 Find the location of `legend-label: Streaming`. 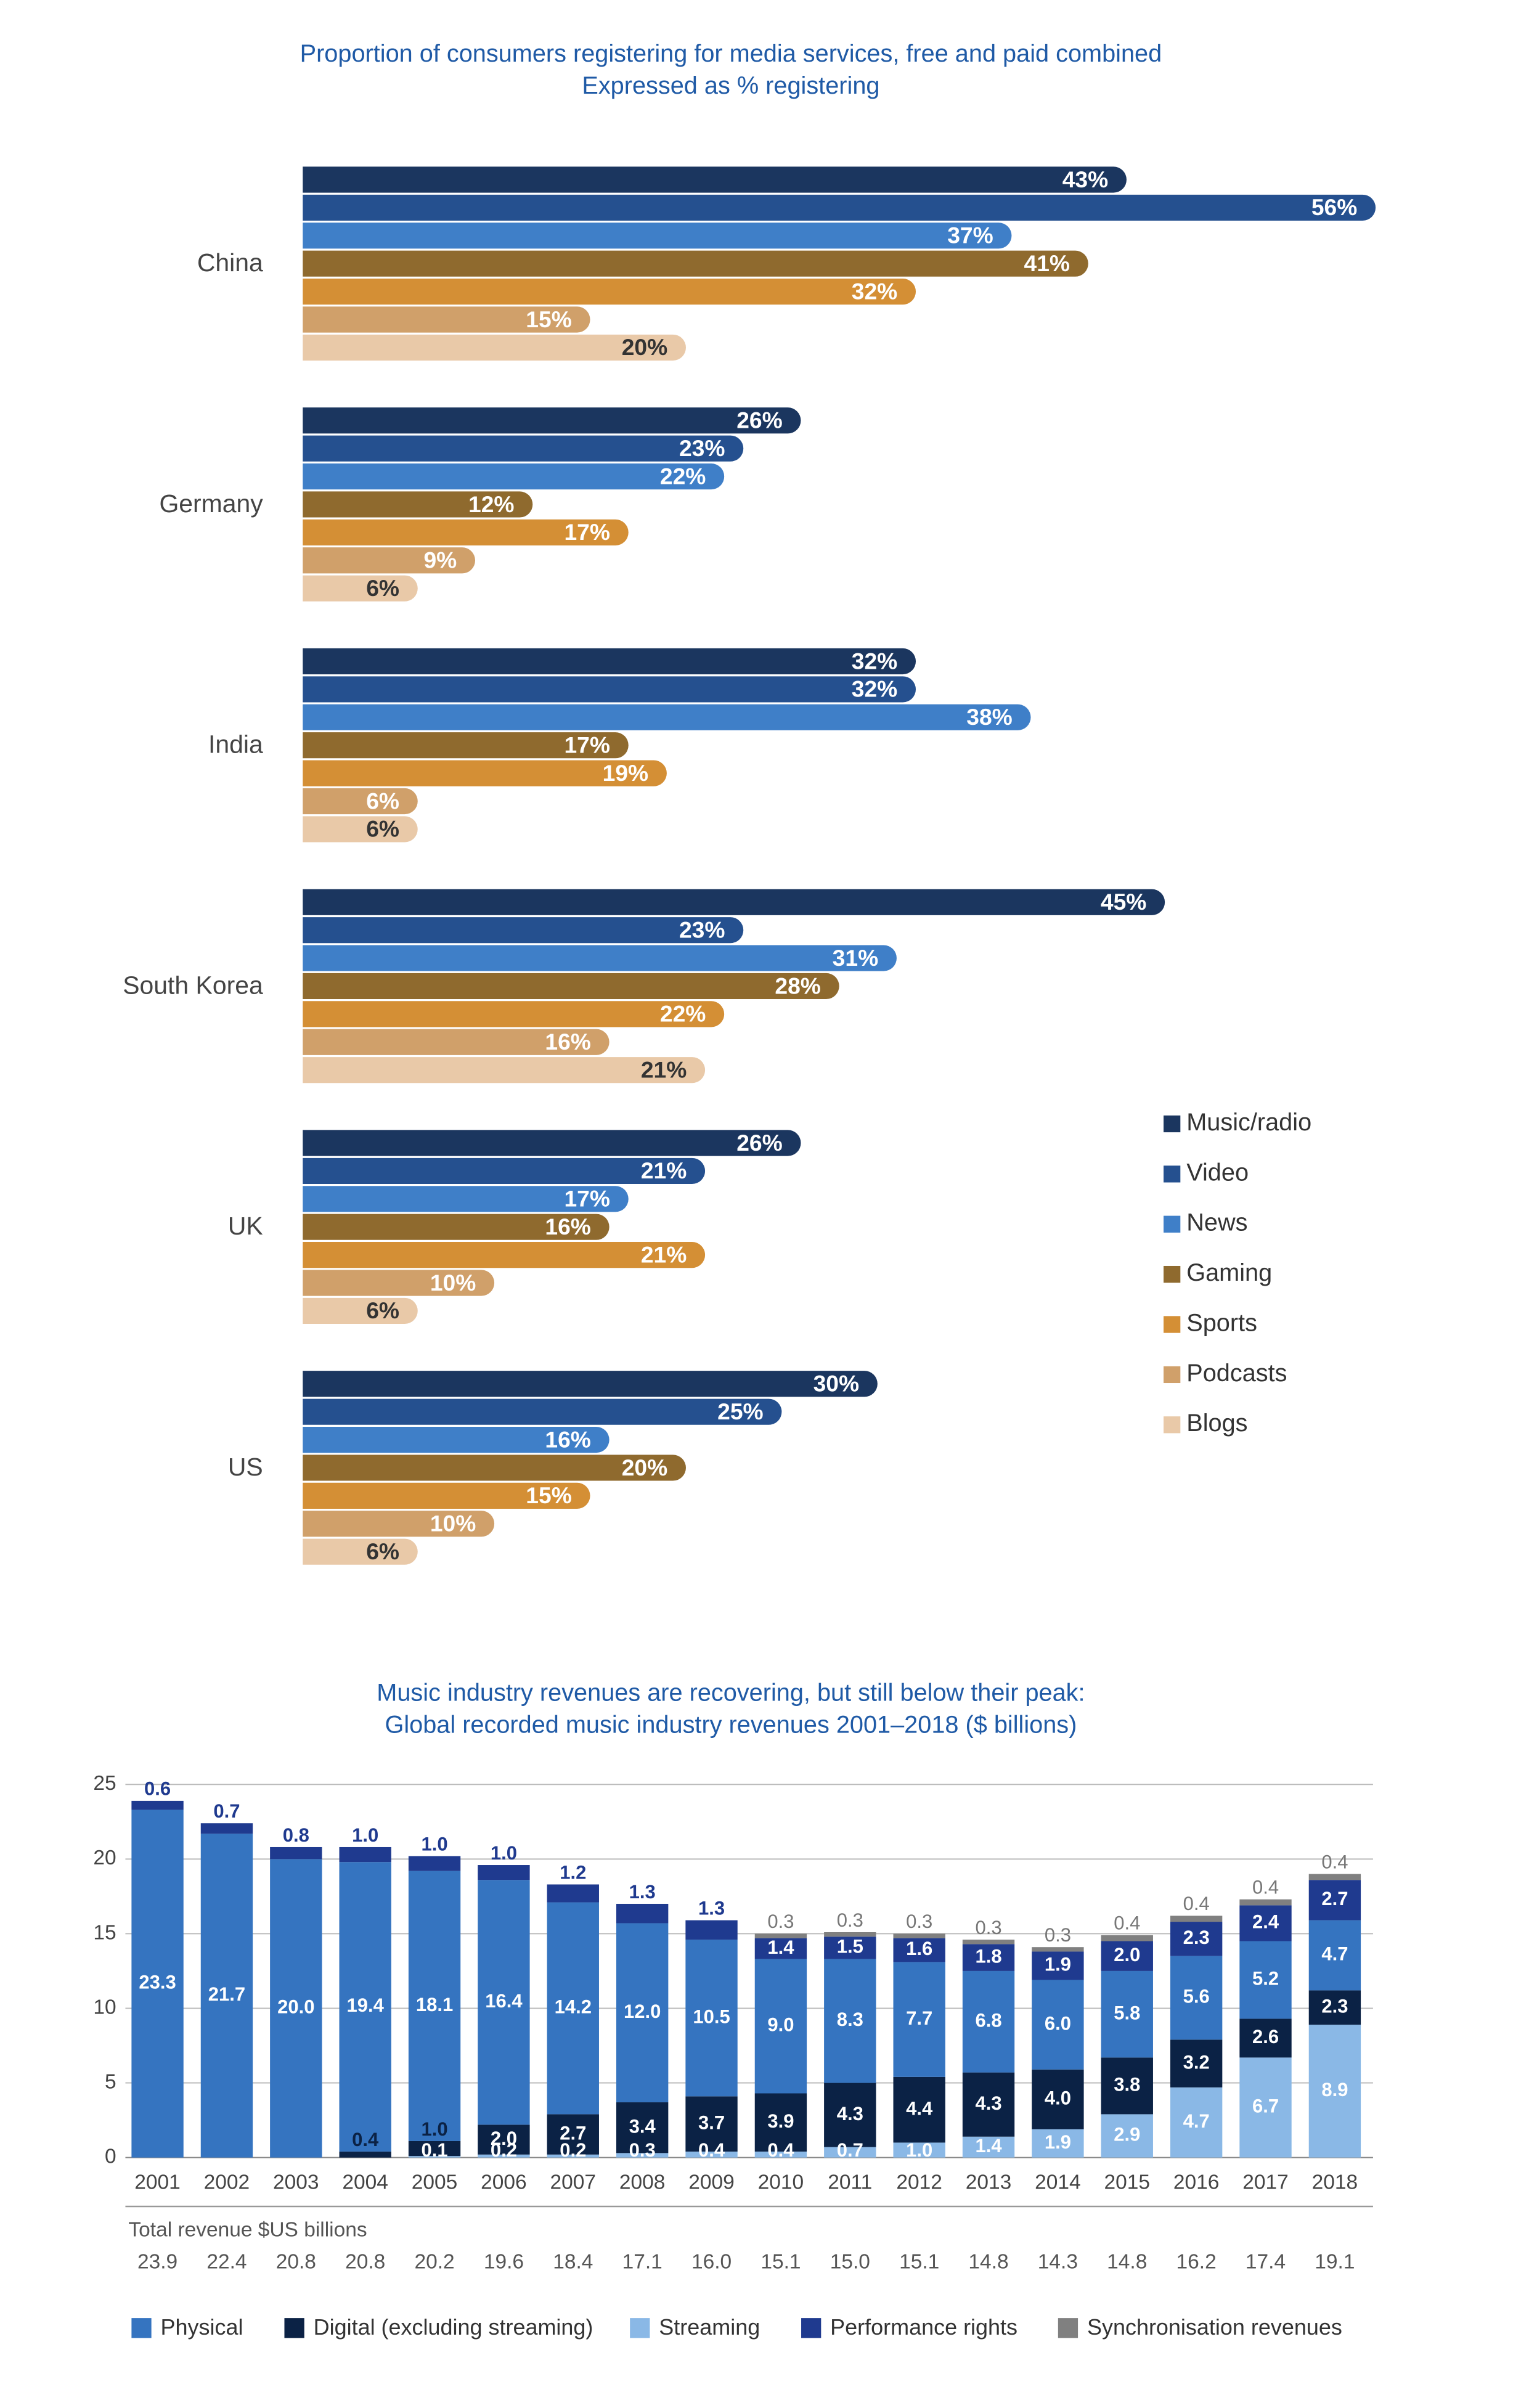

legend-label: Streaming is located at coordinates (709, 2327).